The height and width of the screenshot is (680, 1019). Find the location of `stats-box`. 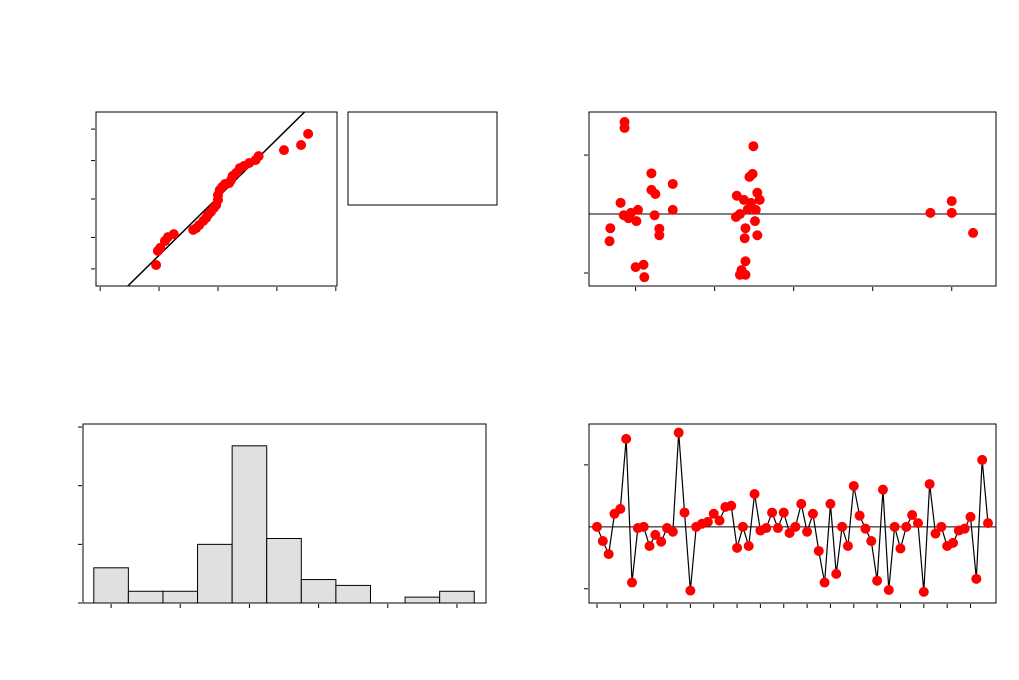

stats-box is located at coordinates (422, 158).